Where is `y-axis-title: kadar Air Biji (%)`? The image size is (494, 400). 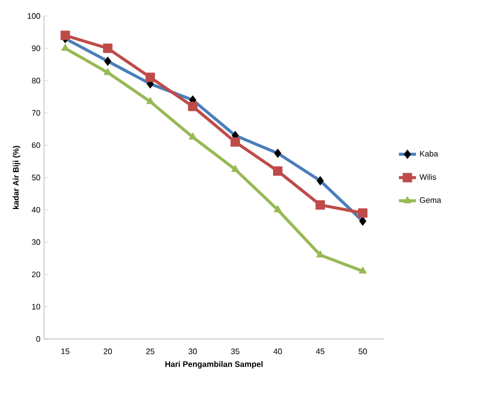
y-axis-title: kadar Air Biji (%) is located at coordinates (16, 177).